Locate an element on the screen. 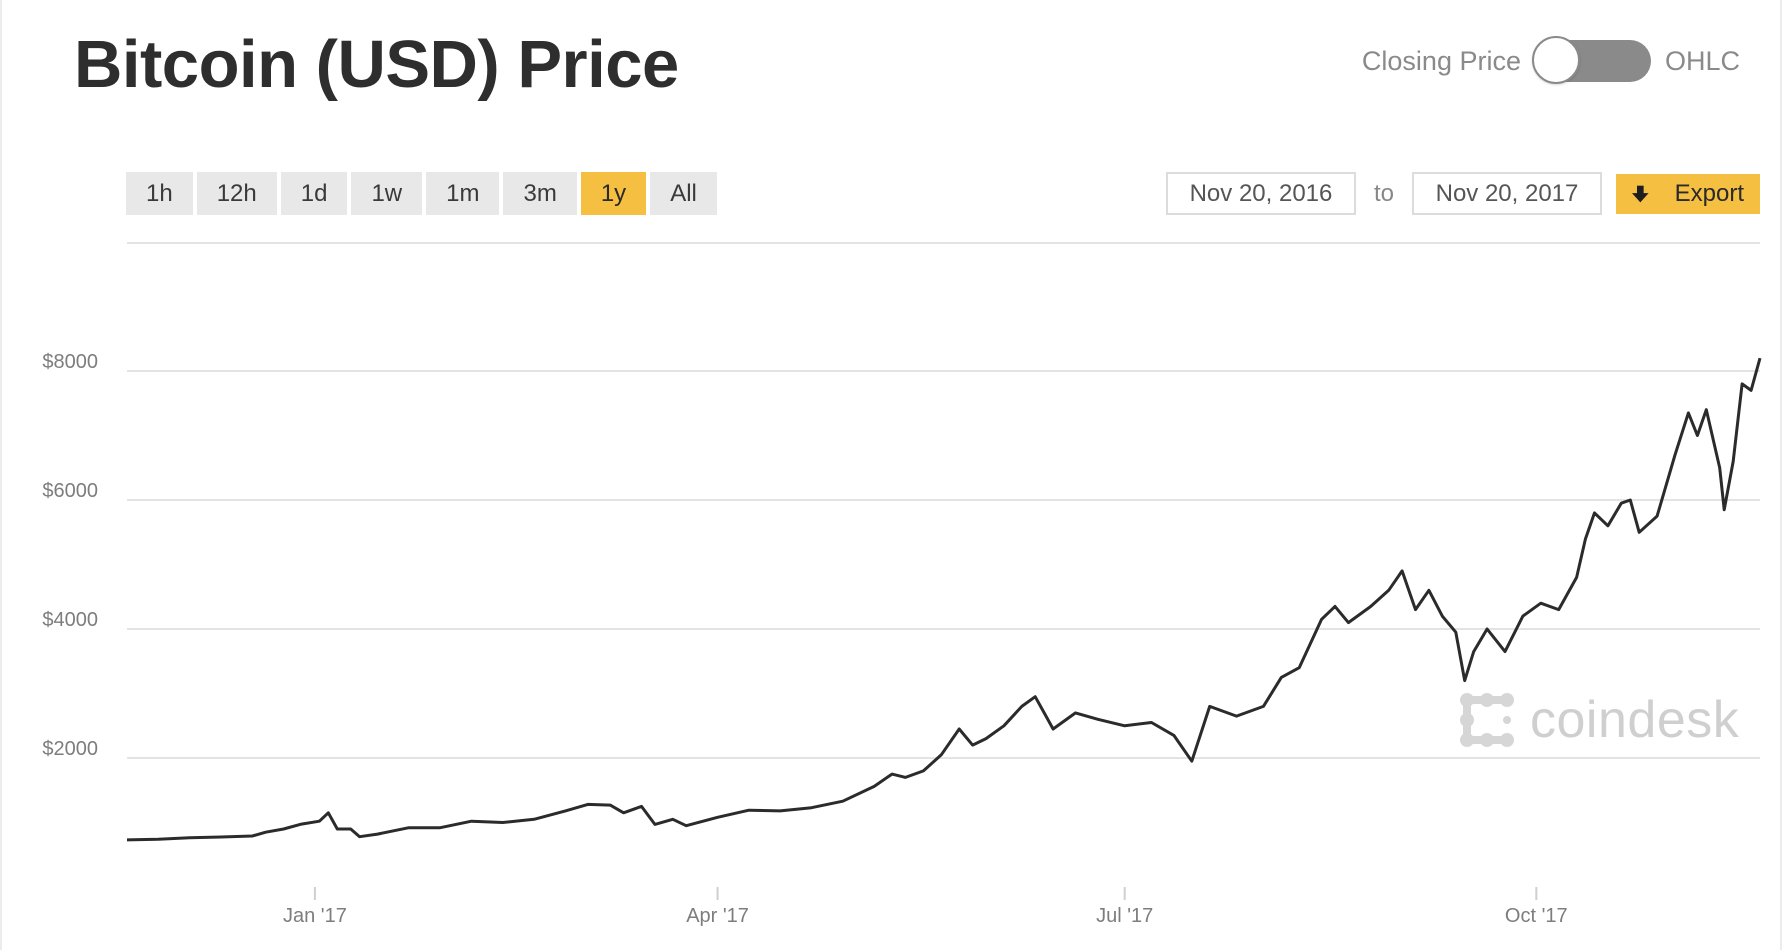 The height and width of the screenshot is (952, 1784). export-label: Export is located at coordinates (1709, 193).